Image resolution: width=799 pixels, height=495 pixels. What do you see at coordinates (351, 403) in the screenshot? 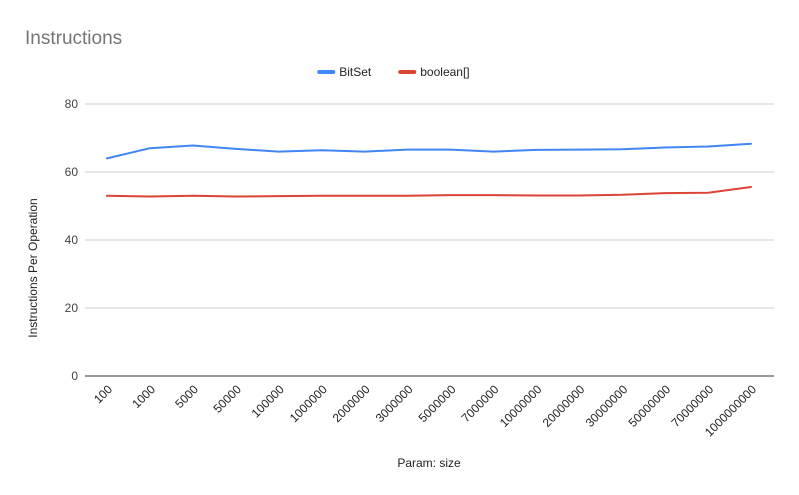
I see `x-tick-label: 2000000` at bounding box center [351, 403].